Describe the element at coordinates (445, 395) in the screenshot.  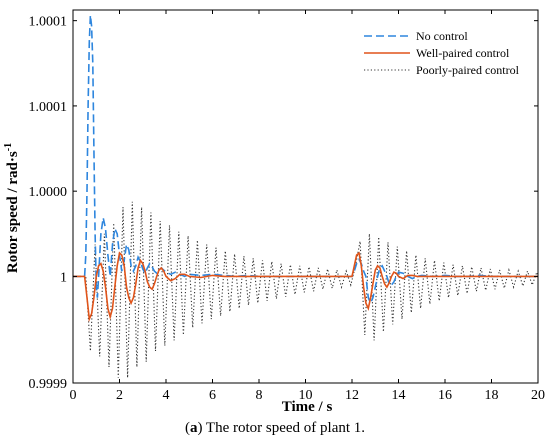
I see `x-tick-label: 16` at that location.